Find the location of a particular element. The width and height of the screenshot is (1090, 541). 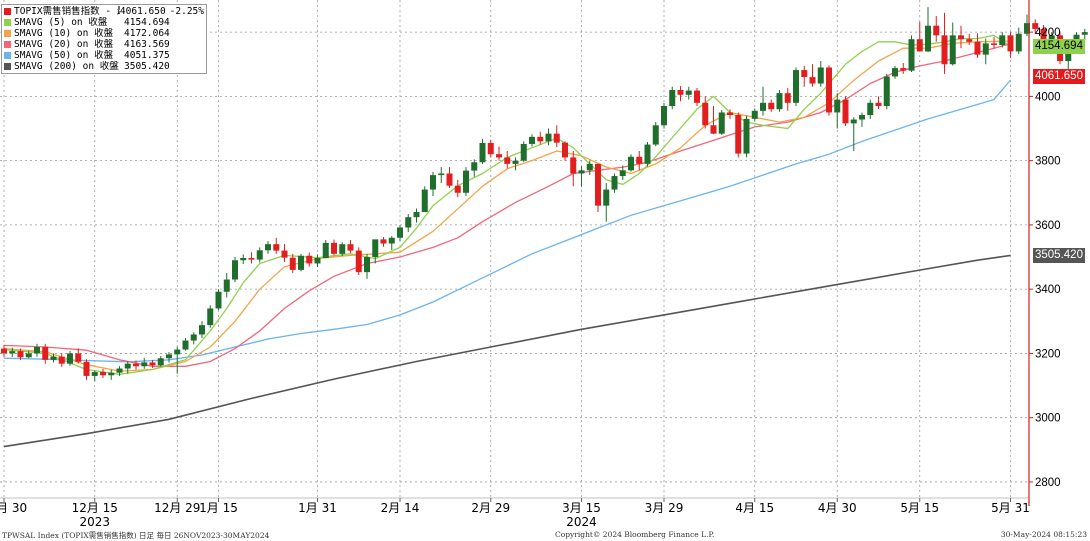

y-tick-label: 2800 is located at coordinates (1048, 483).